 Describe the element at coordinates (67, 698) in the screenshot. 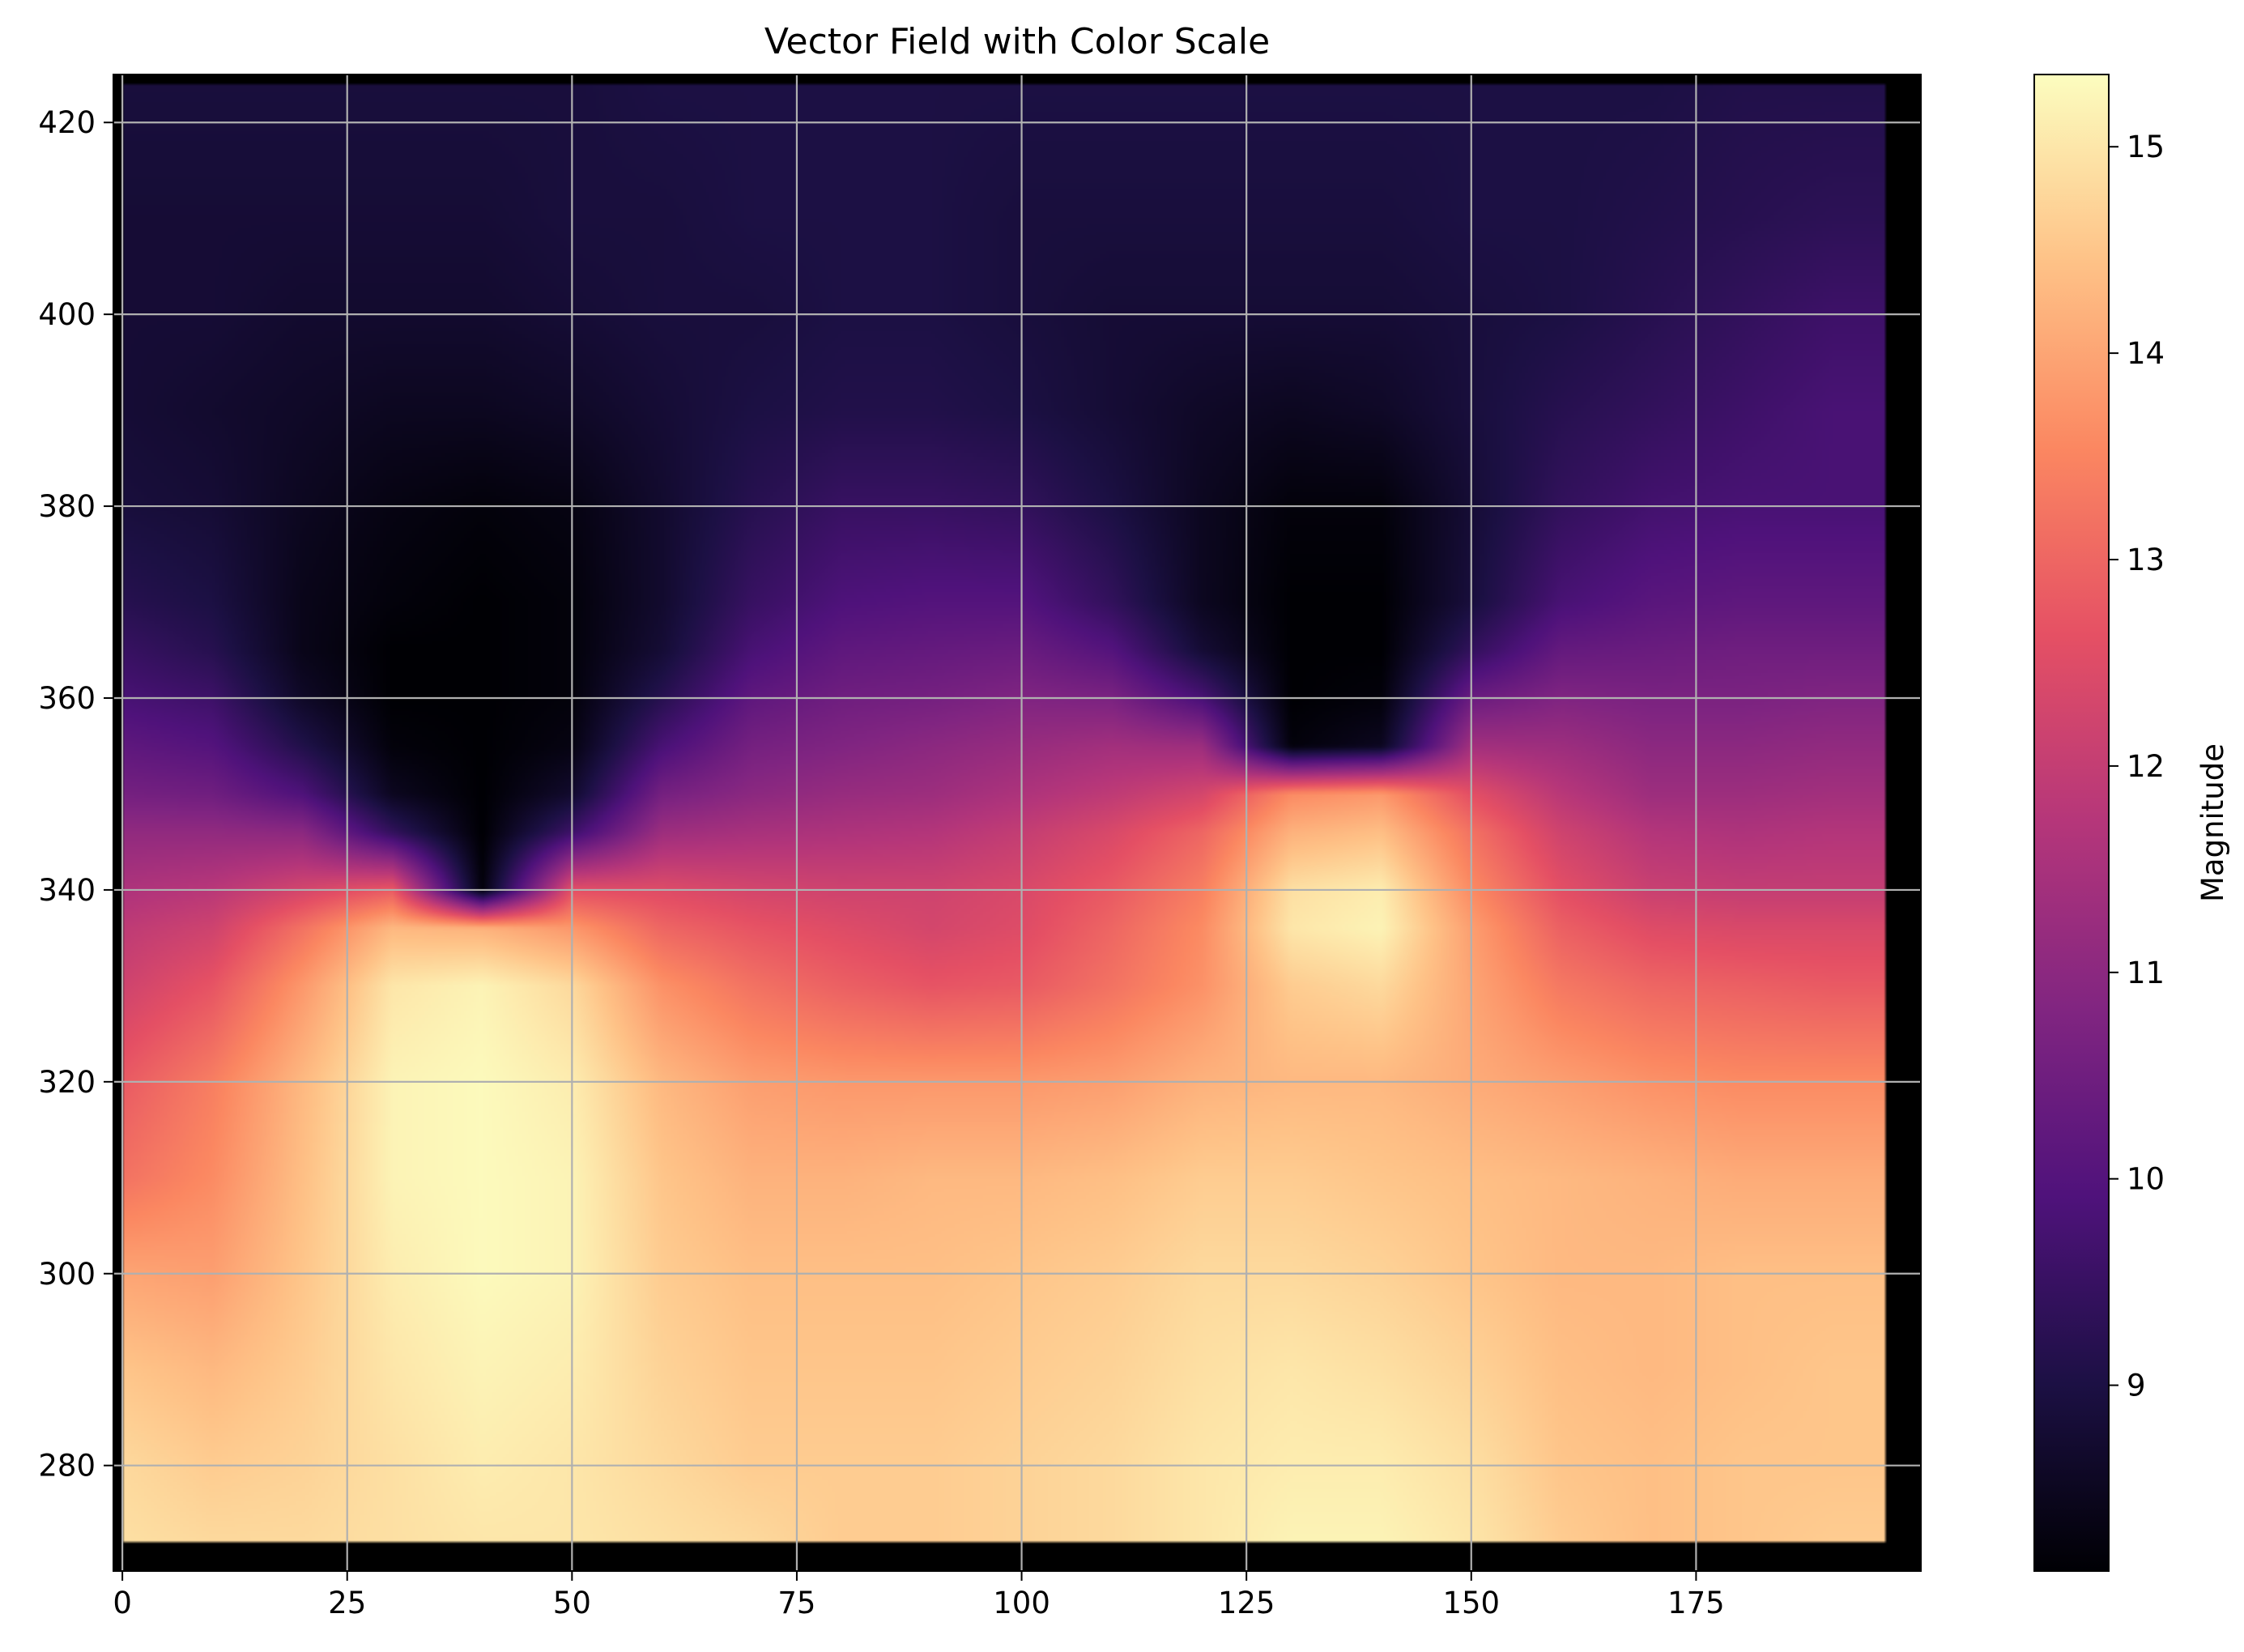

I see `y-tick-label: 360` at that location.